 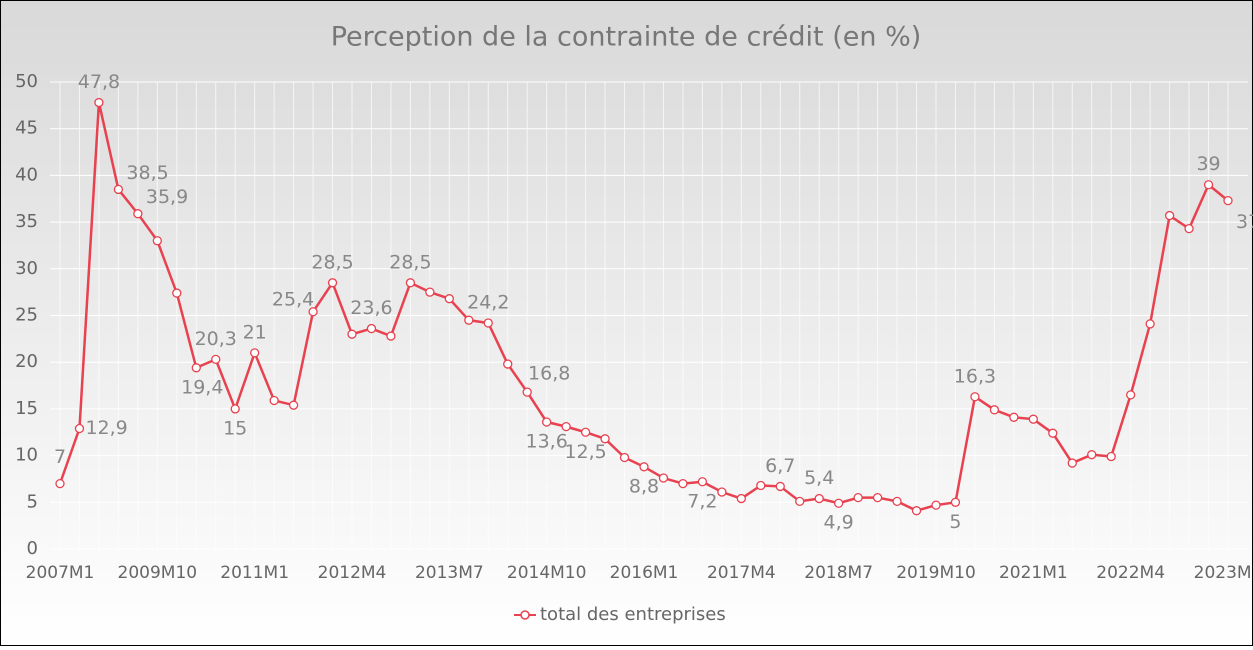 What do you see at coordinates (549, 374) in the screenshot?
I see `data-label: 16,8` at bounding box center [549, 374].